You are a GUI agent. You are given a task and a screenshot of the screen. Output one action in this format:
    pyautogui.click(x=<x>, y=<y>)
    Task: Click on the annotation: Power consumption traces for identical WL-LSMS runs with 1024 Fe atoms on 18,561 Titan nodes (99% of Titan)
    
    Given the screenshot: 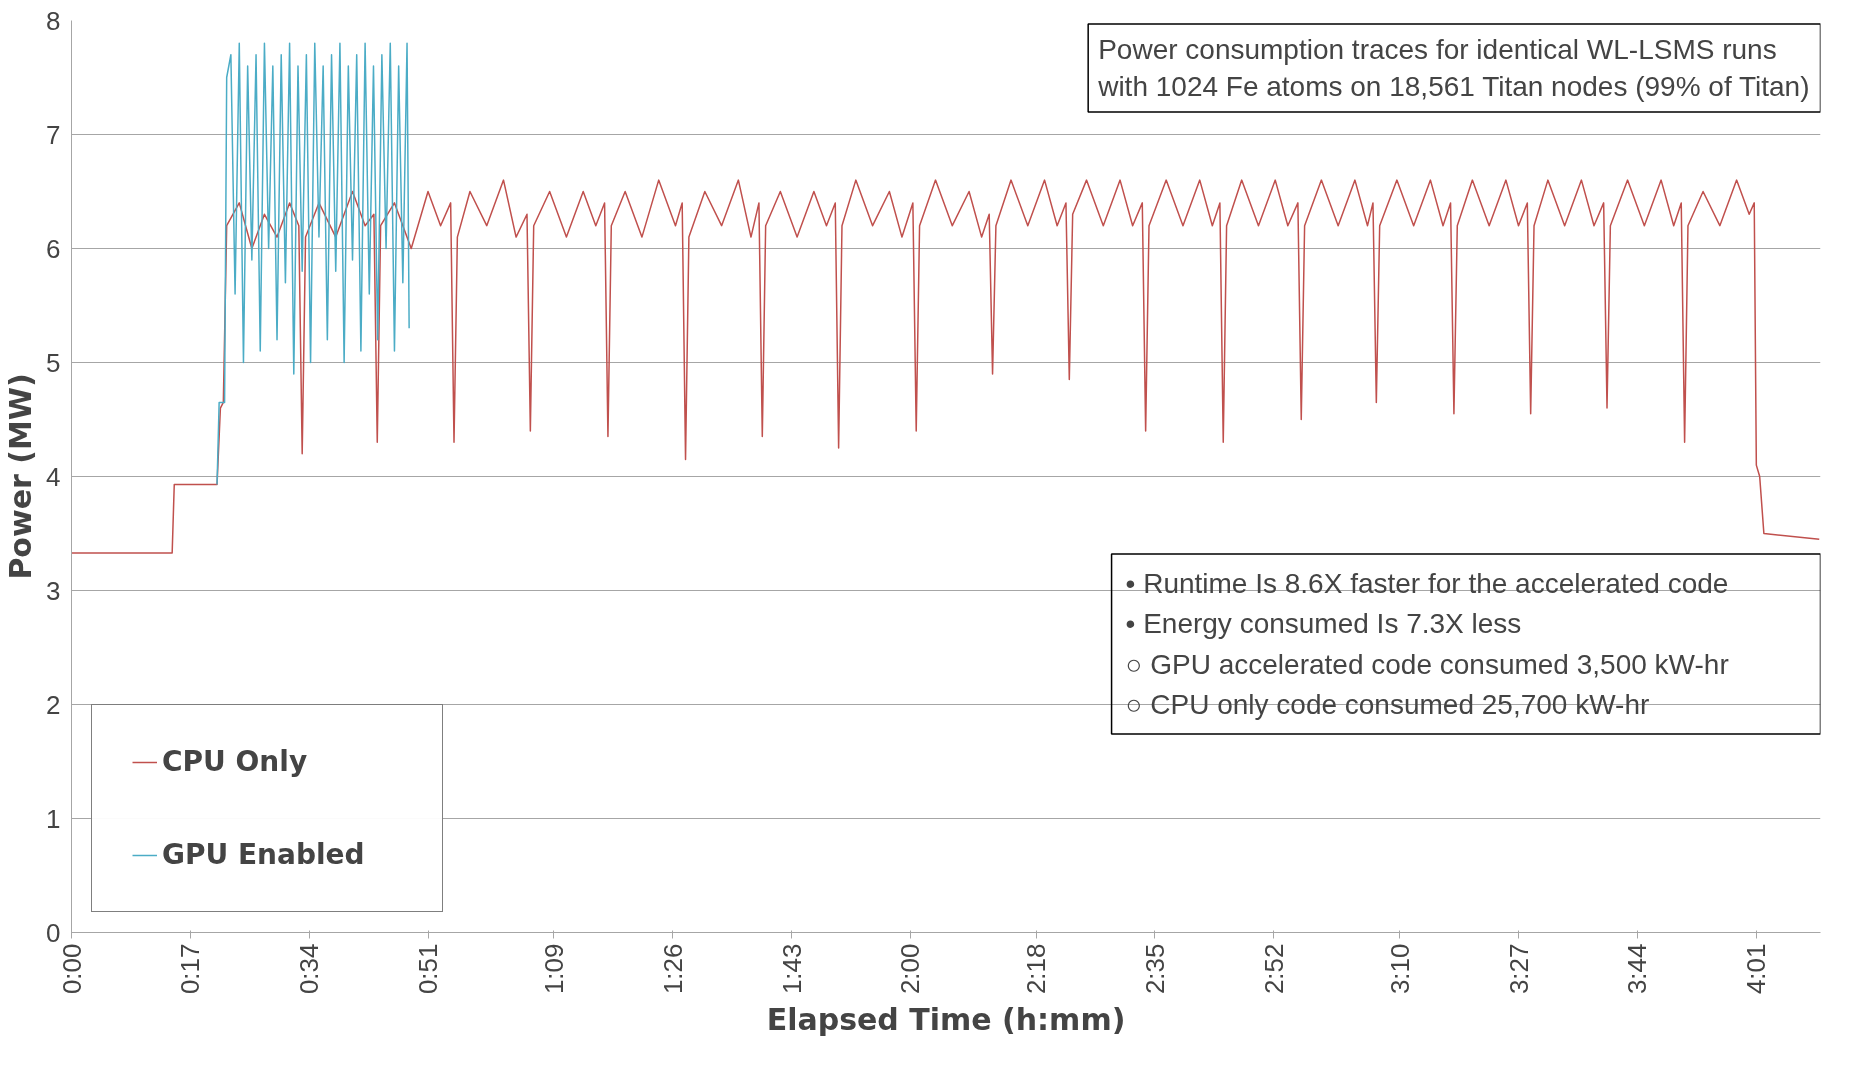 What is the action you would take?
    pyautogui.click(x=1453, y=68)
    